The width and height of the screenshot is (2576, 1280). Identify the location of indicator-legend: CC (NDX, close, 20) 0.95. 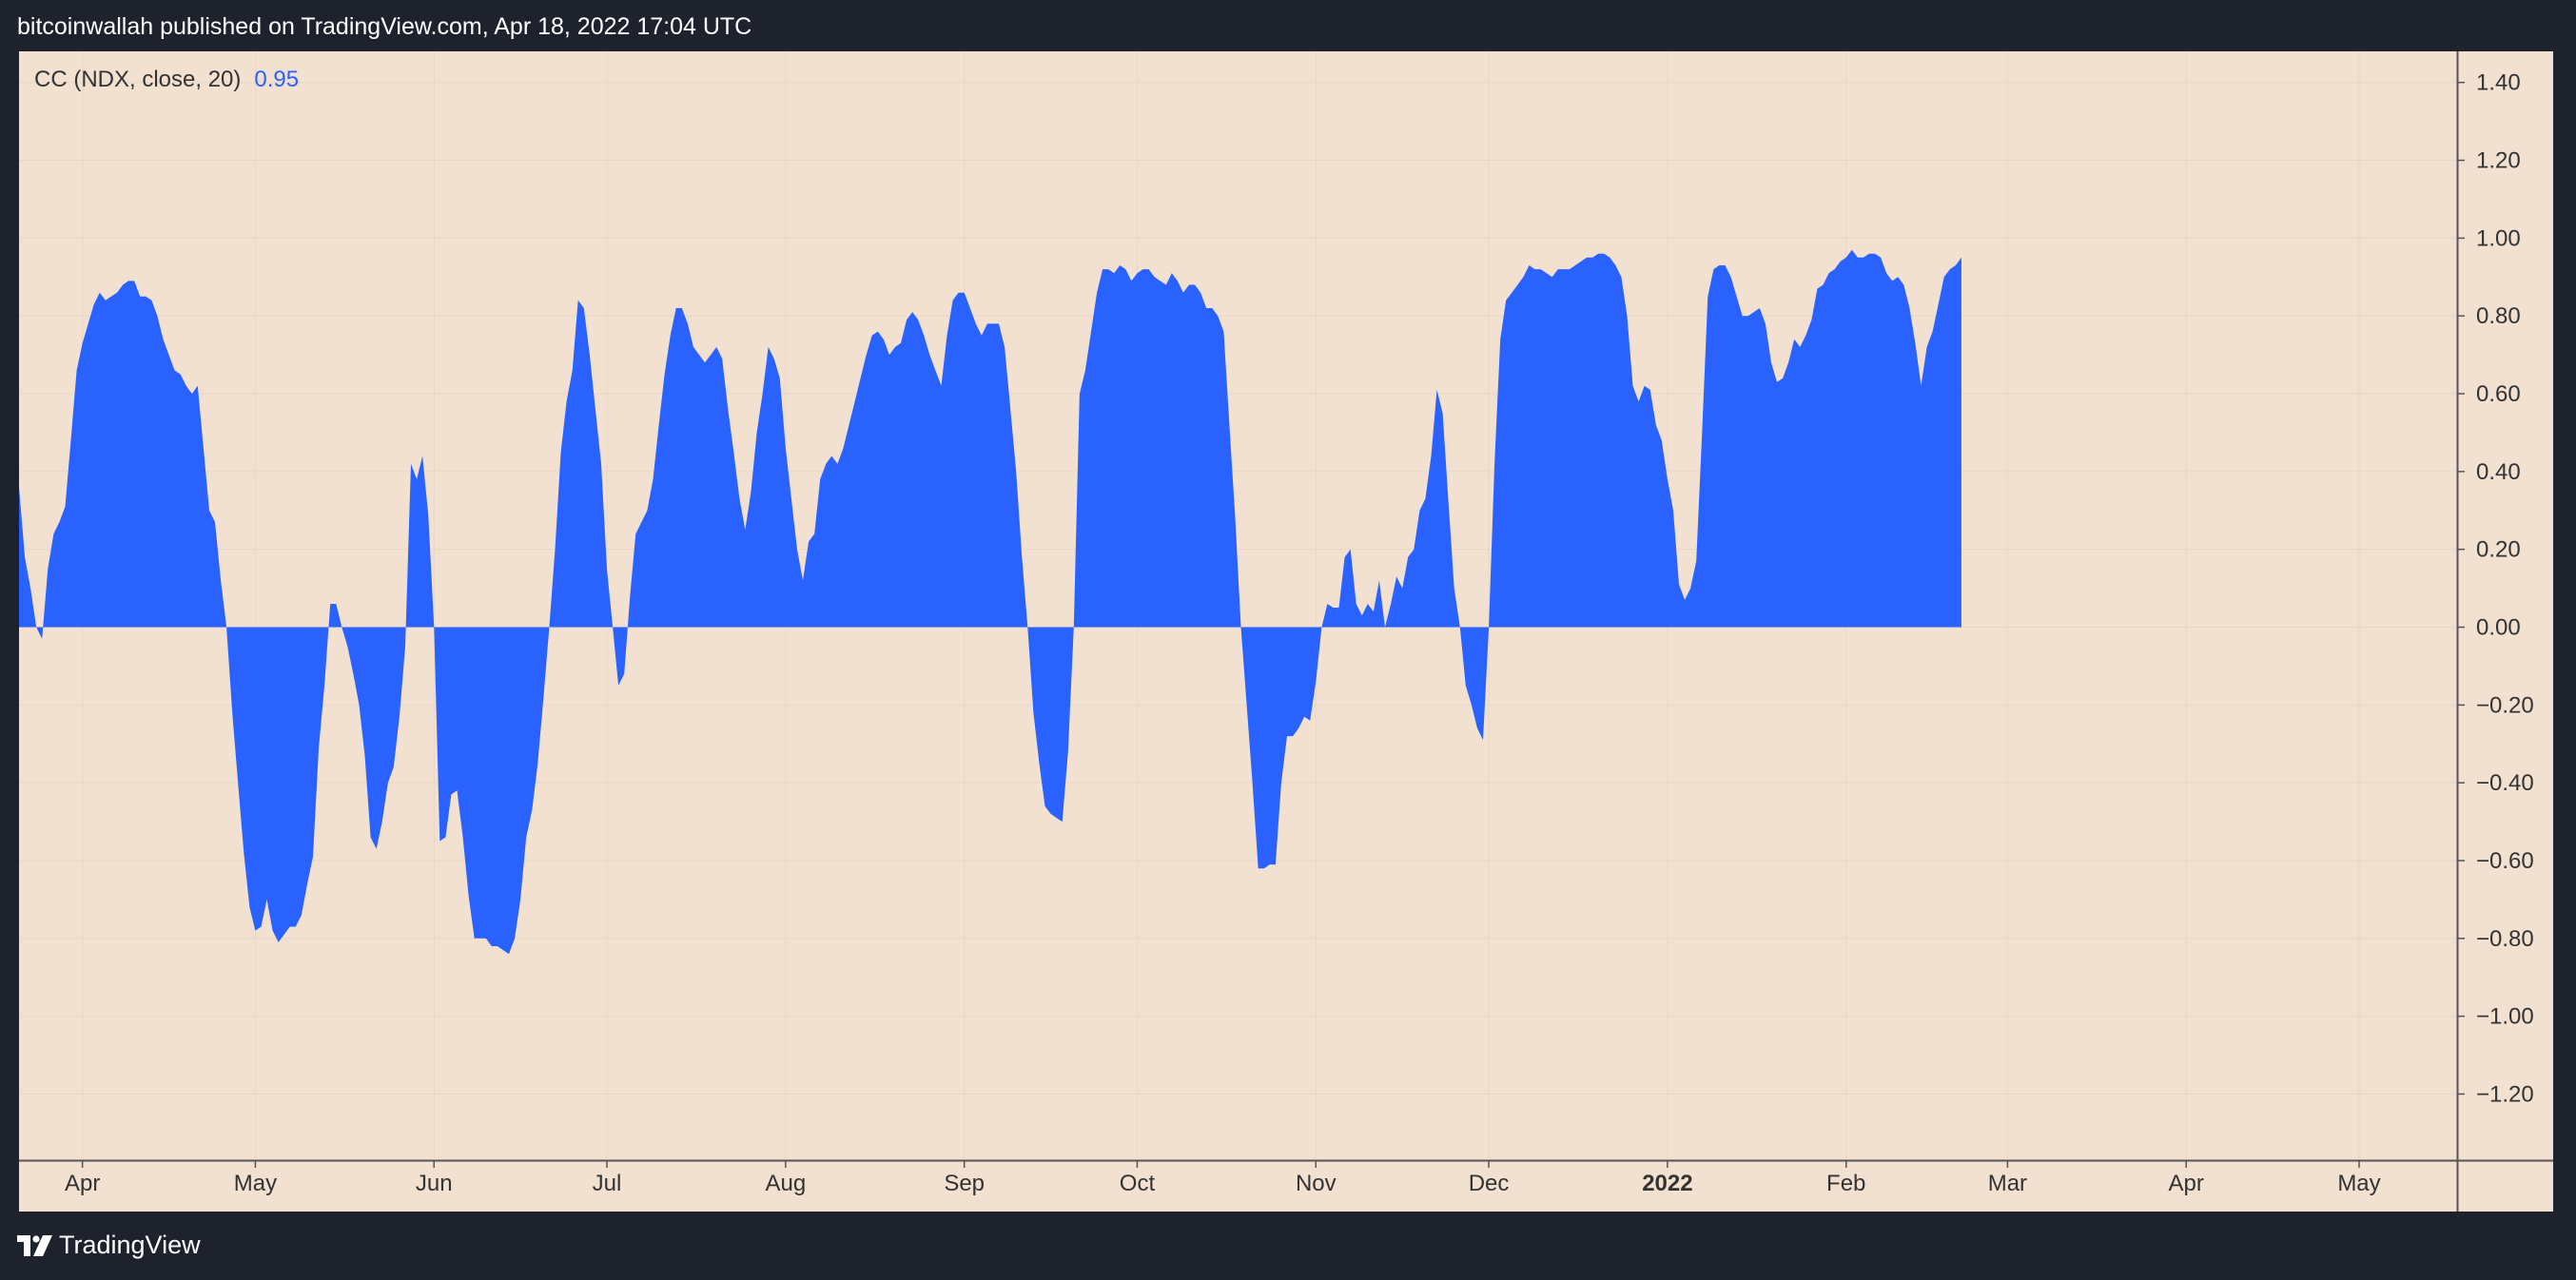
(167, 80).